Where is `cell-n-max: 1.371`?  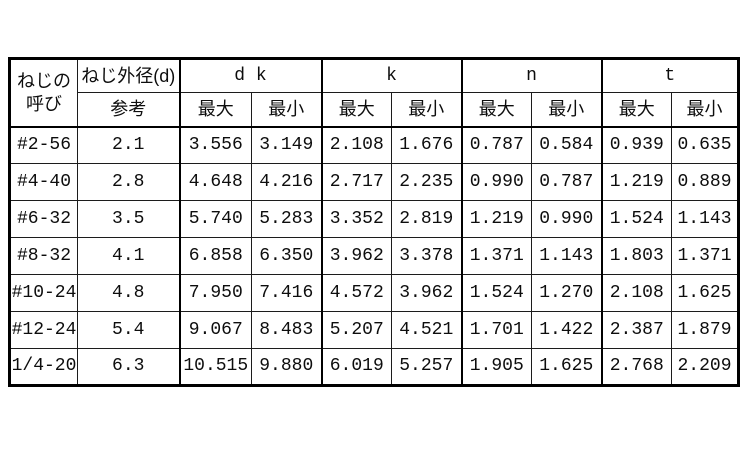
cell-n-max: 1.371 is located at coordinates (496, 256).